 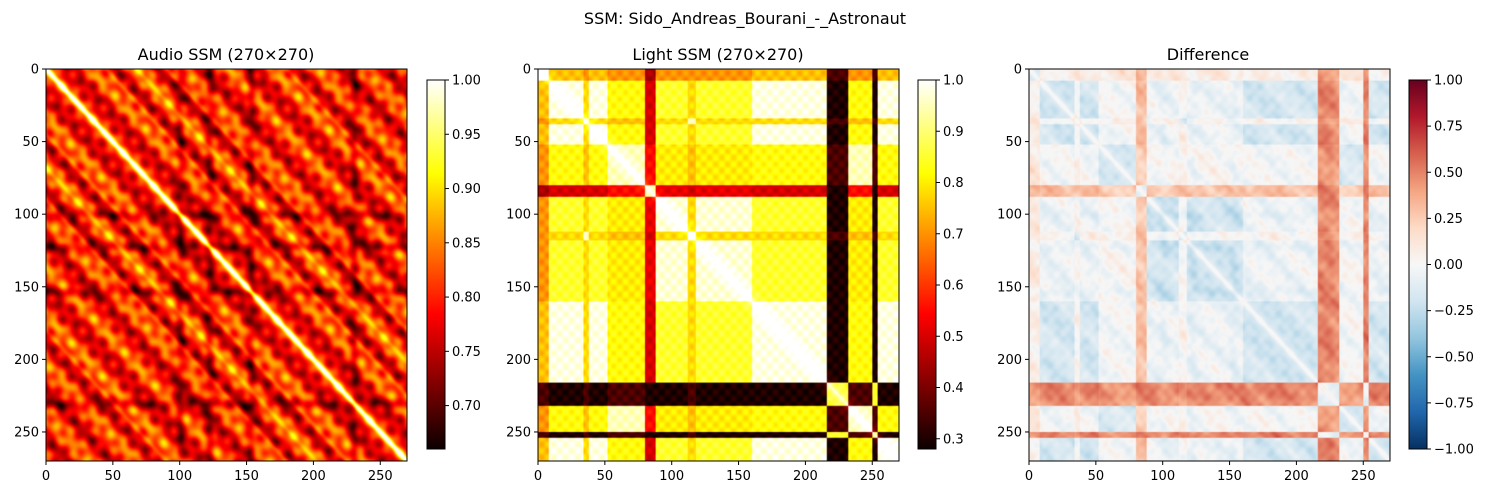 I want to click on colorbar-tick-label: 0.4, so click(x=953, y=388).